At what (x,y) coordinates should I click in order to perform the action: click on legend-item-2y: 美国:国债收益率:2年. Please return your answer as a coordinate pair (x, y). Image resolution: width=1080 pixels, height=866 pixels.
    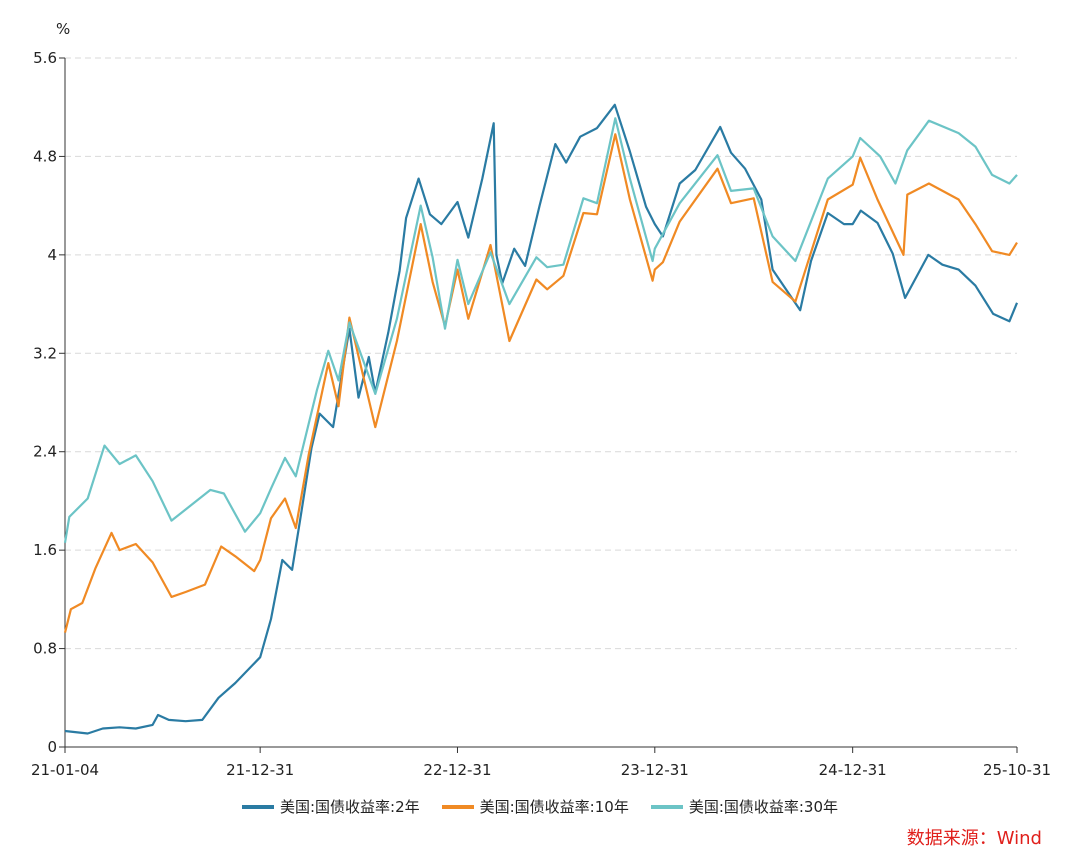
    Looking at the image, I should click on (330, 806).